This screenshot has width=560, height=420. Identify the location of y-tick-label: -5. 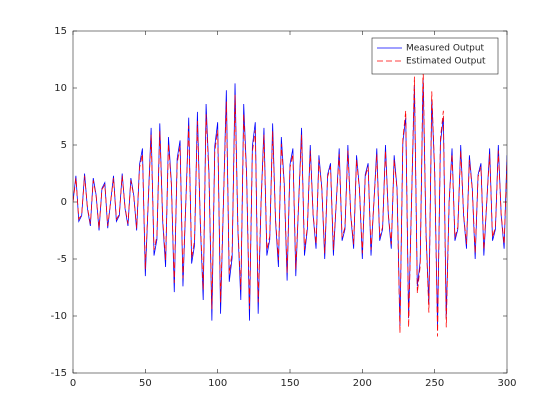
(62, 259).